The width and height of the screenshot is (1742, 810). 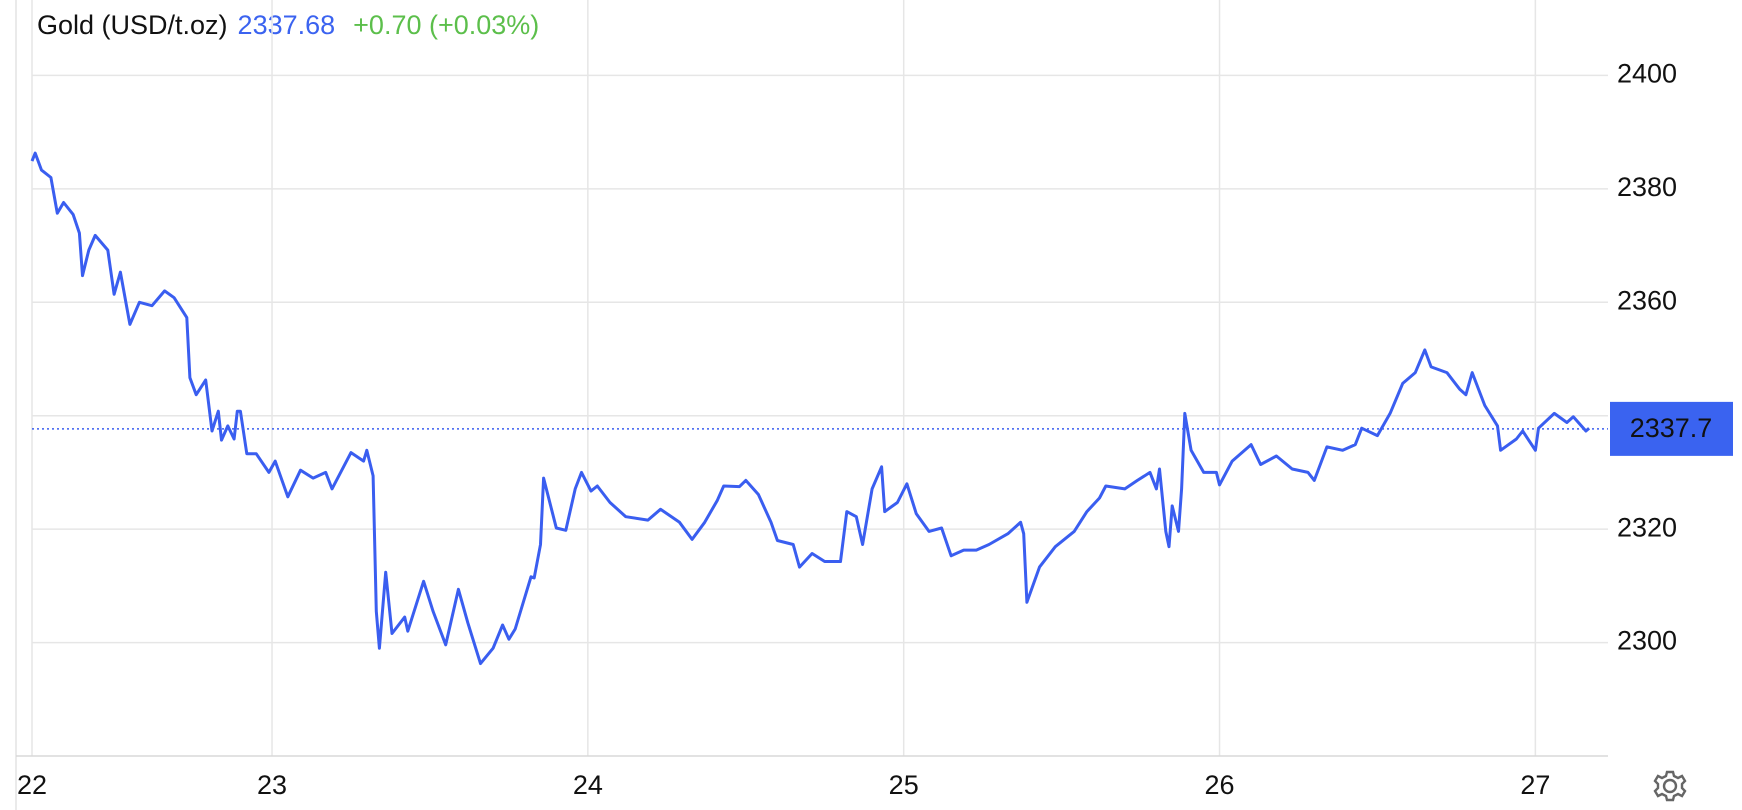 What do you see at coordinates (1647, 187) in the screenshot?
I see `y-tick-label: 2380` at bounding box center [1647, 187].